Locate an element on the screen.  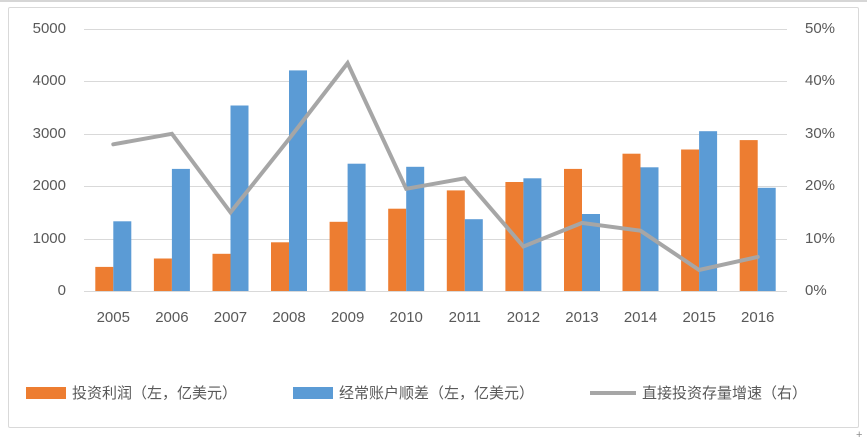
bar-2008-series1 is located at coordinates (298, 181).